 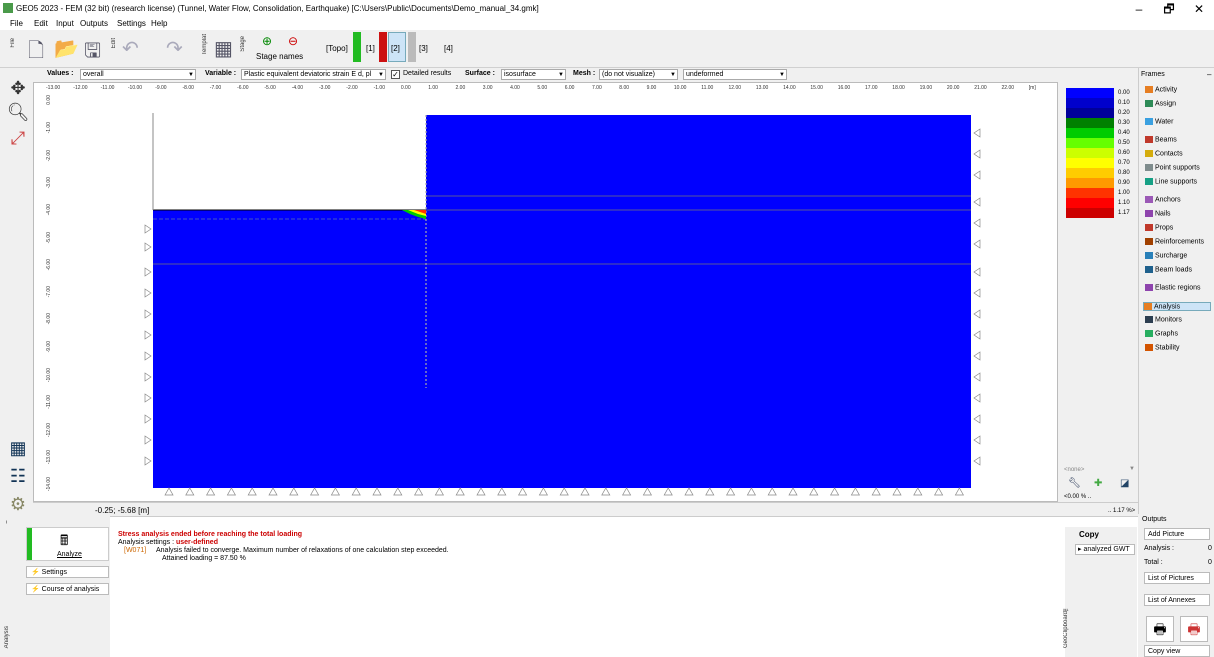 What do you see at coordinates (423, 48) in the screenshot?
I see `stage-3: [3]` at bounding box center [423, 48].